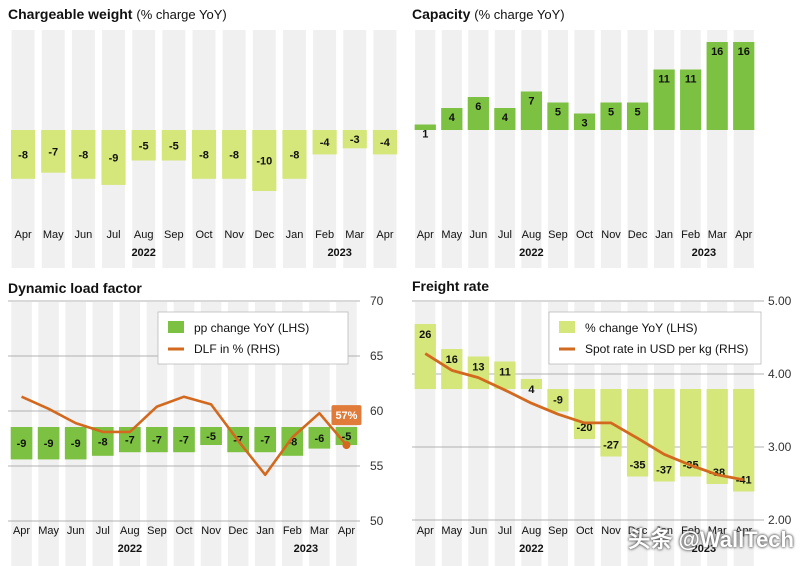 Image resolution: width=808 pixels, height=566 pixels. What do you see at coordinates (780, 374) in the screenshot?
I see `right-axis-tick: 4.00` at bounding box center [780, 374].